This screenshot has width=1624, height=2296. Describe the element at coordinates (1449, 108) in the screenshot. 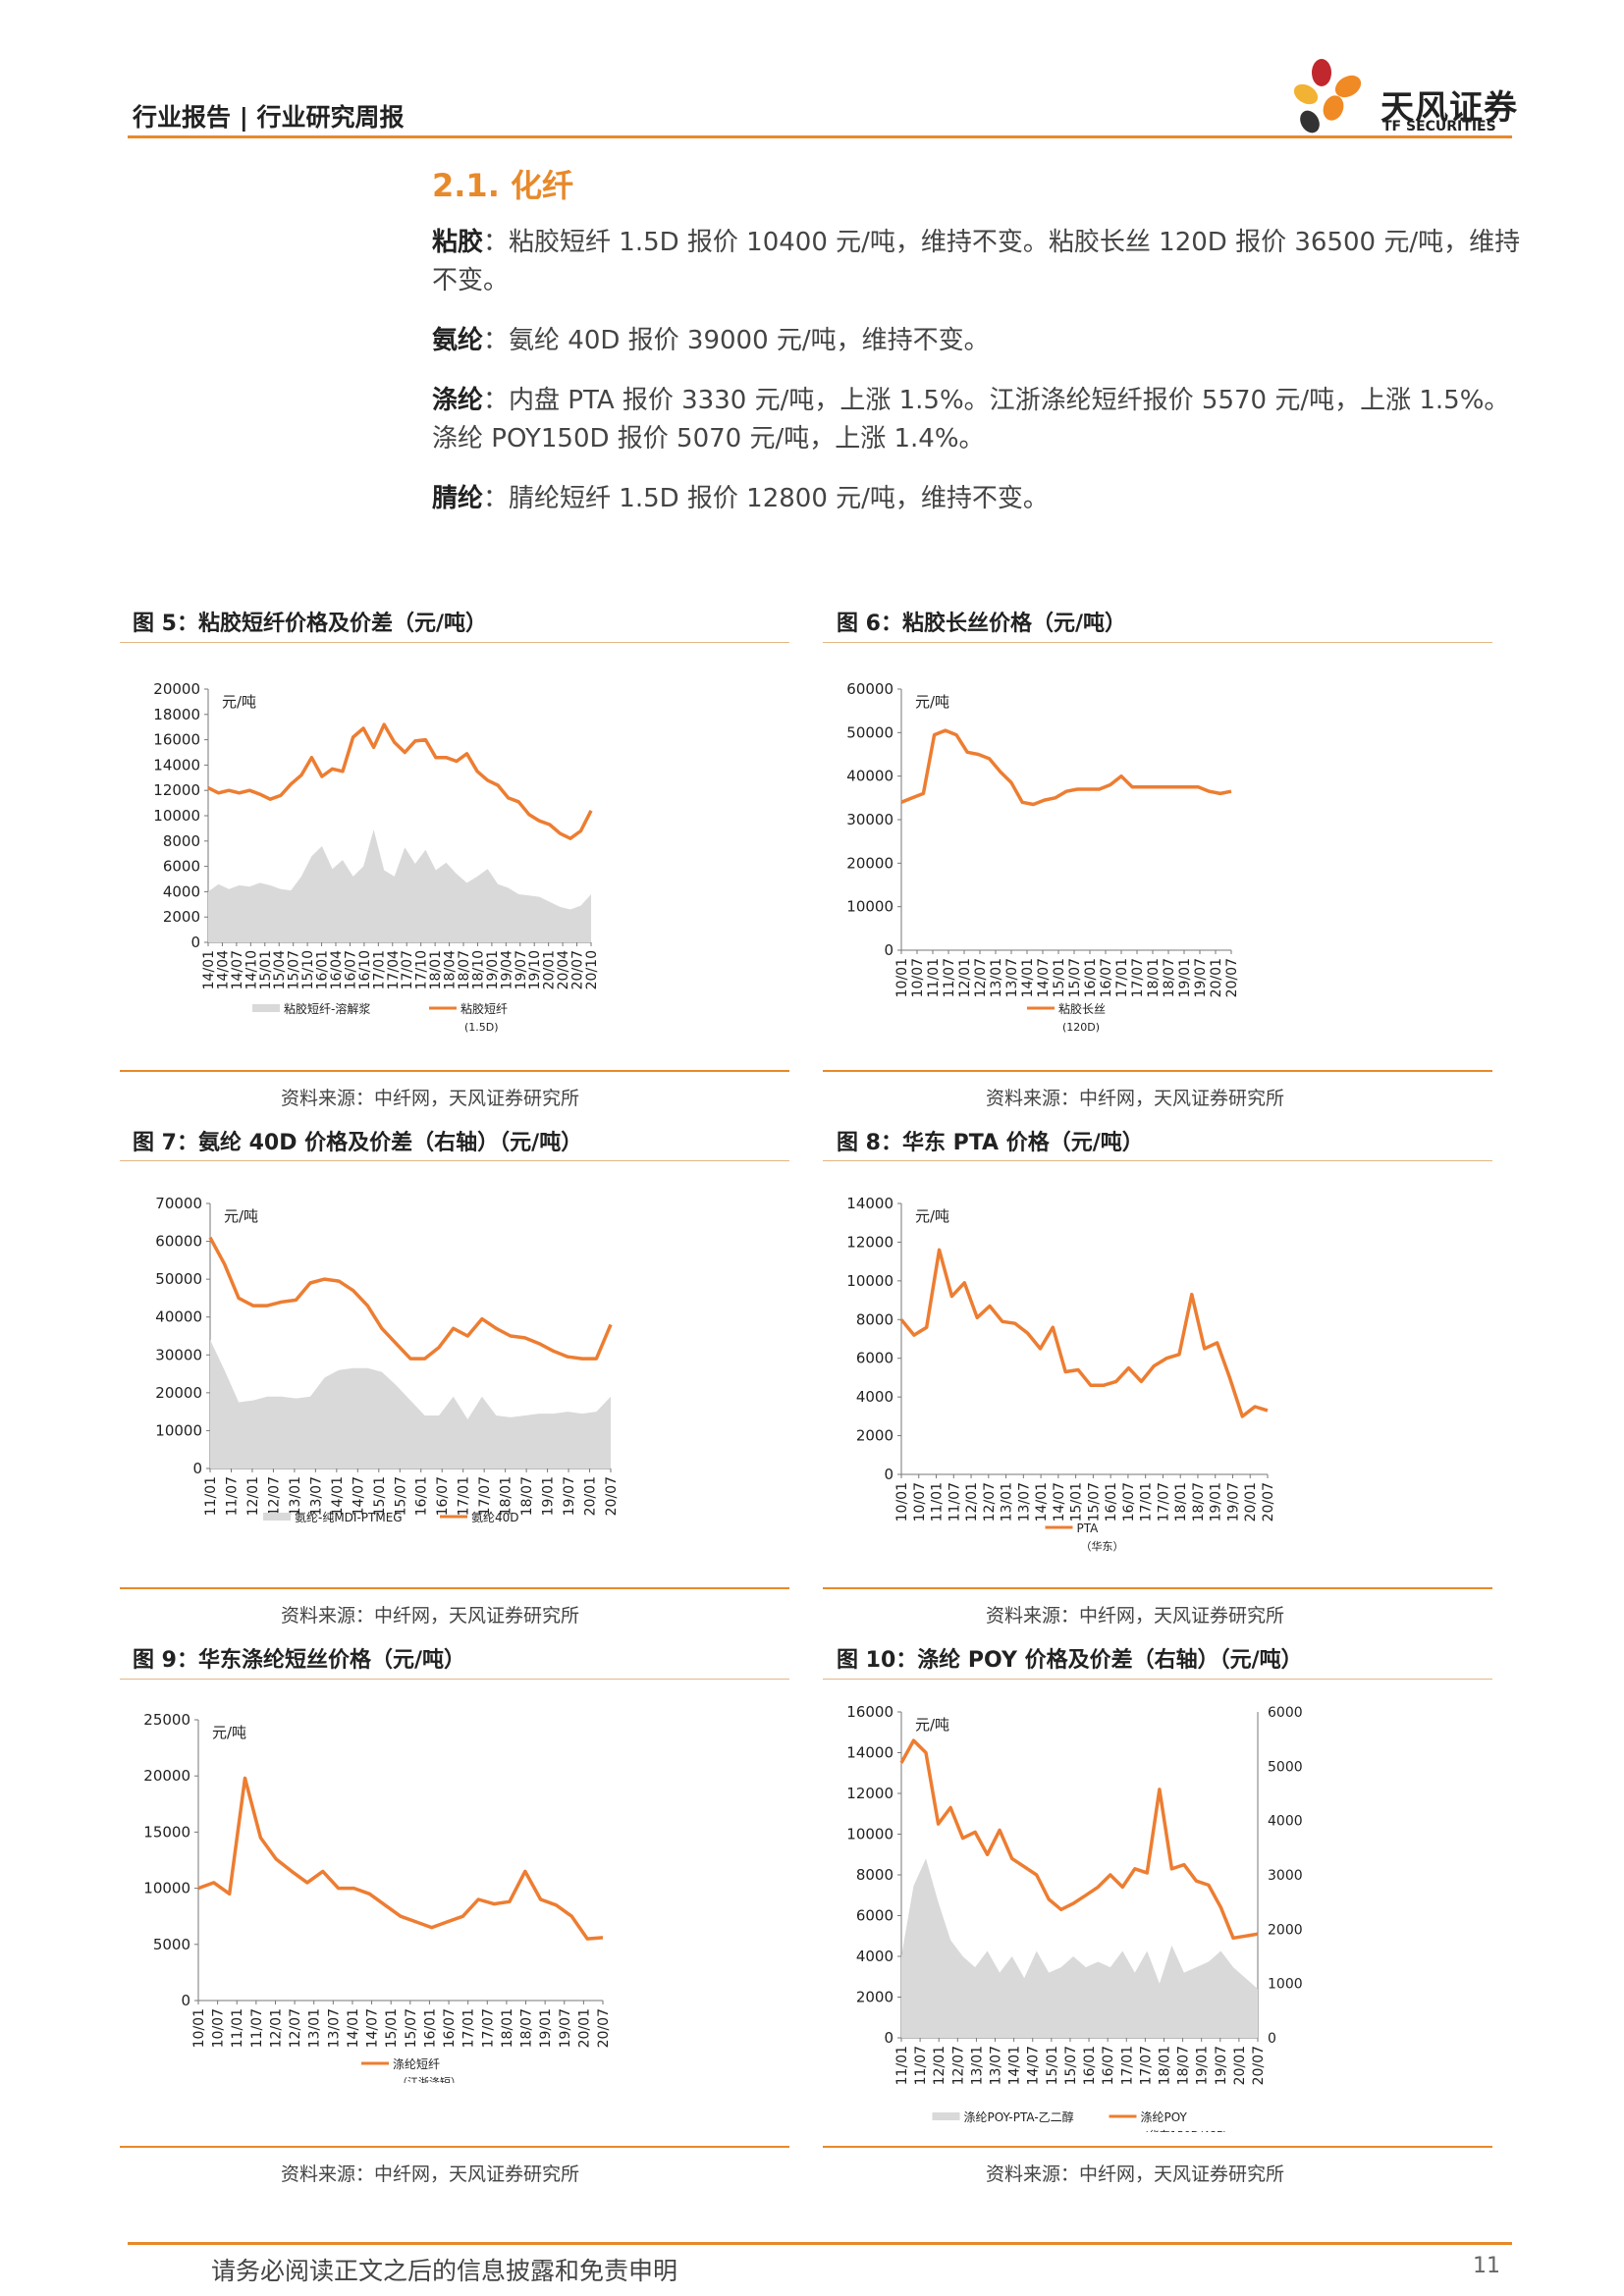

I see `logo-chinese-name: 天风证券` at that location.